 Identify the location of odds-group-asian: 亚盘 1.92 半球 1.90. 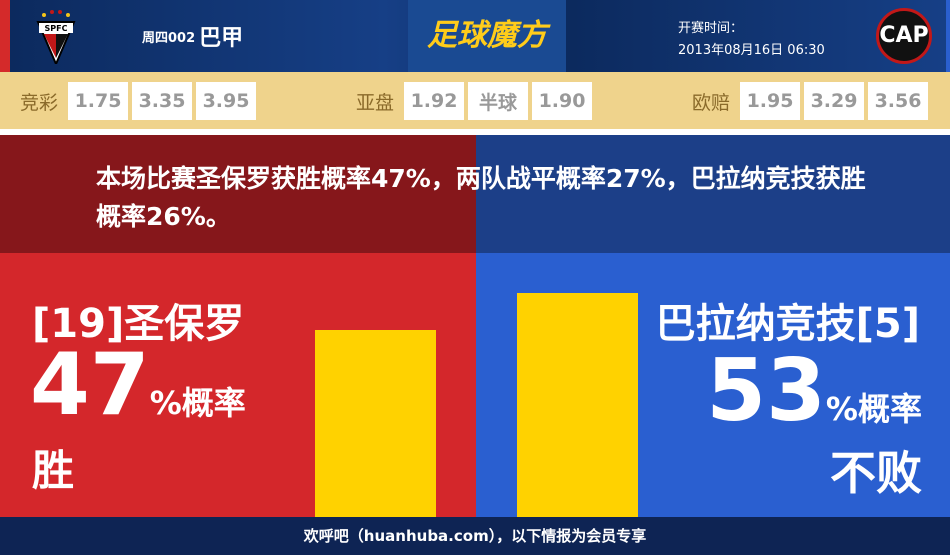
(474, 101).